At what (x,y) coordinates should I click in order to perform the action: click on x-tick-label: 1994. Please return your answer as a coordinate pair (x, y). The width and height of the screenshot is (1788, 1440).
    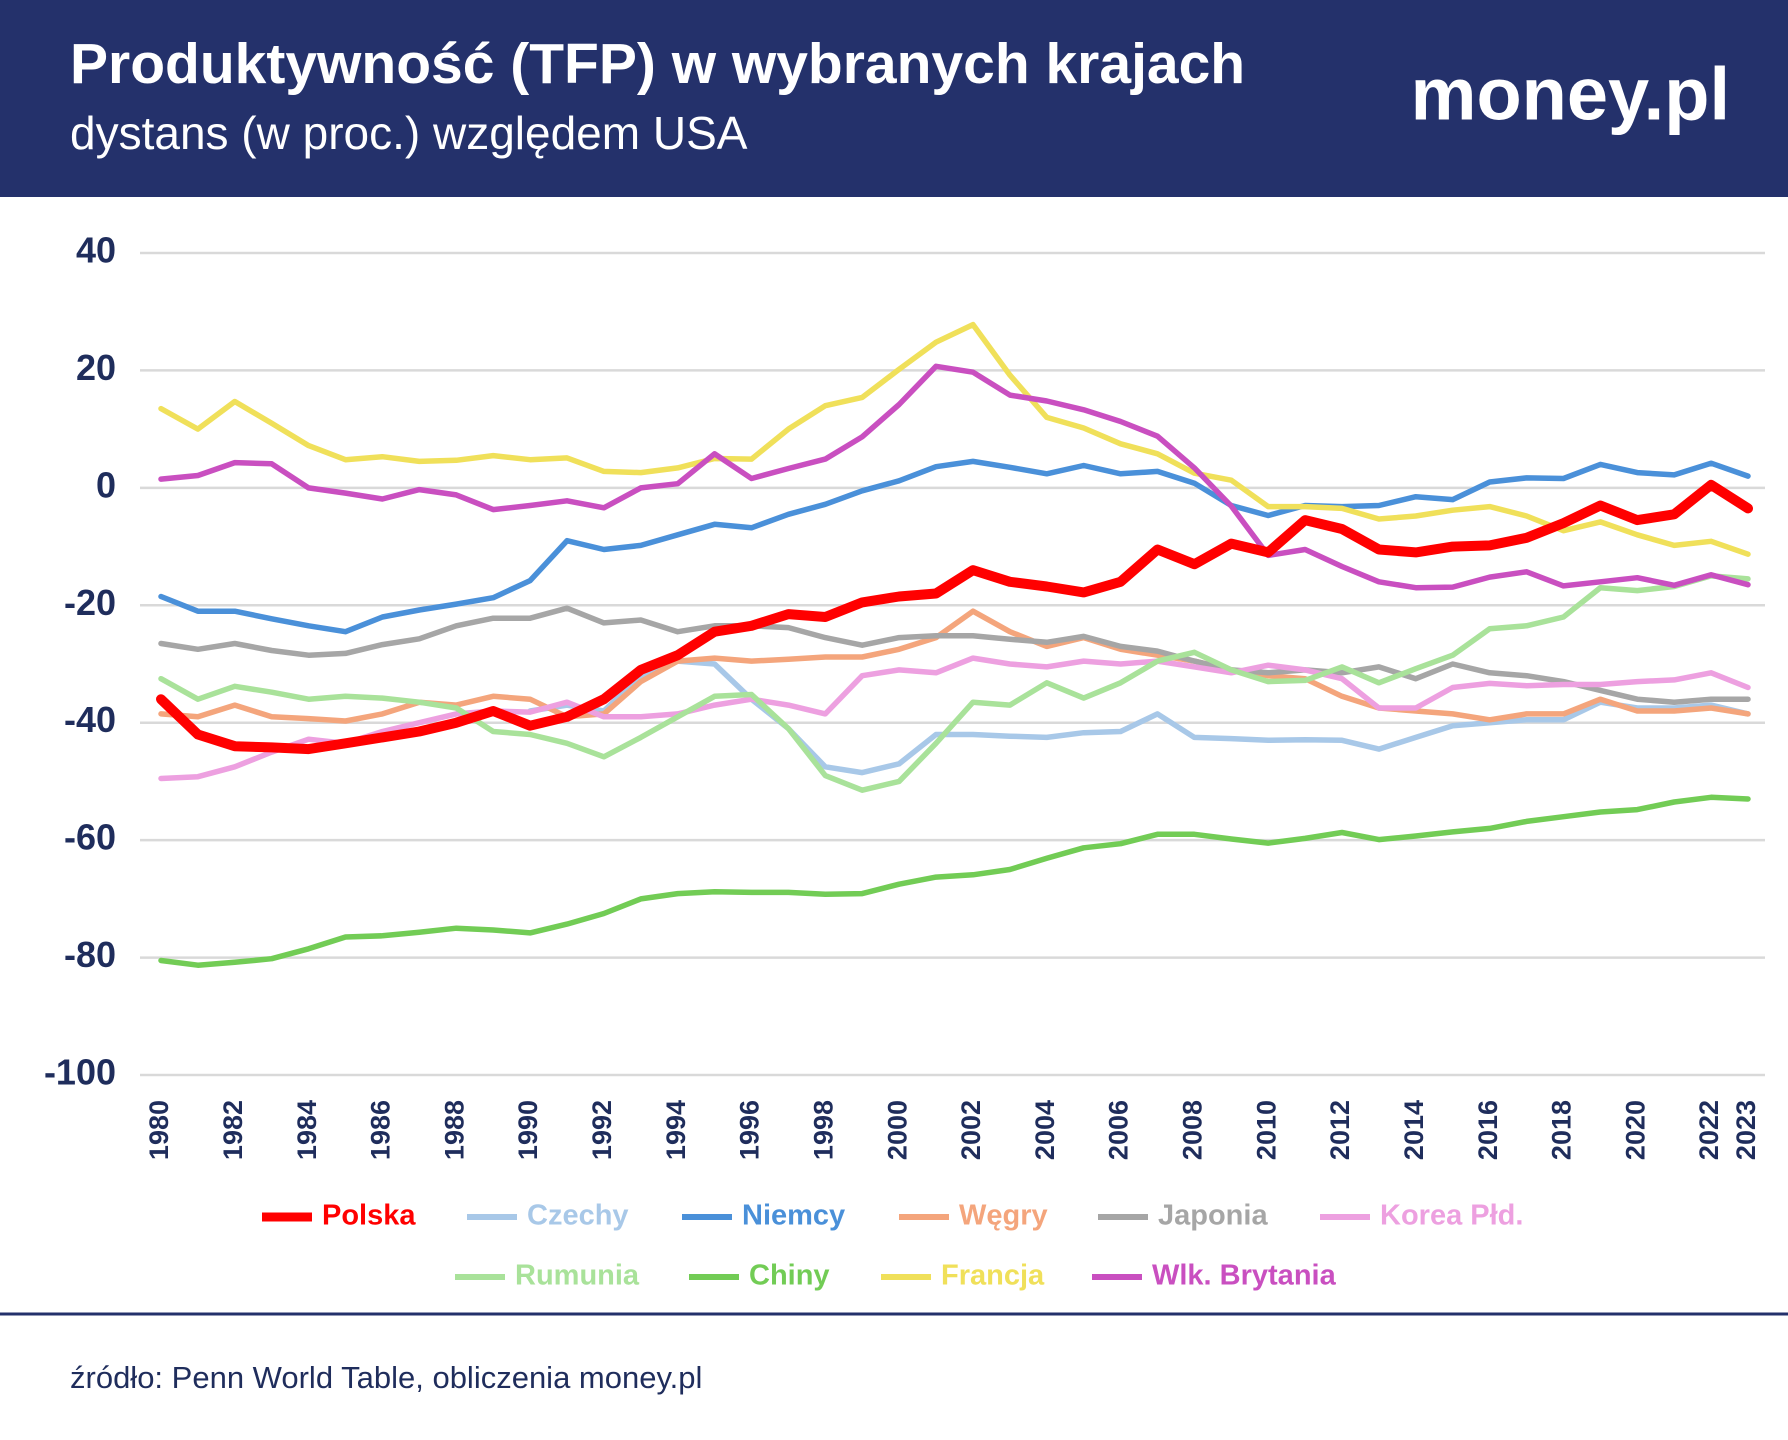
    Looking at the image, I should click on (676, 1130).